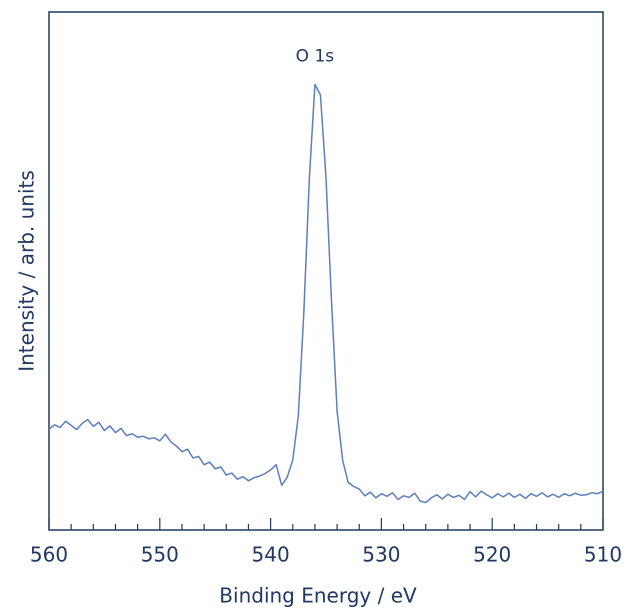  I want to click on x-tick-label: 520, so click(492, 555).